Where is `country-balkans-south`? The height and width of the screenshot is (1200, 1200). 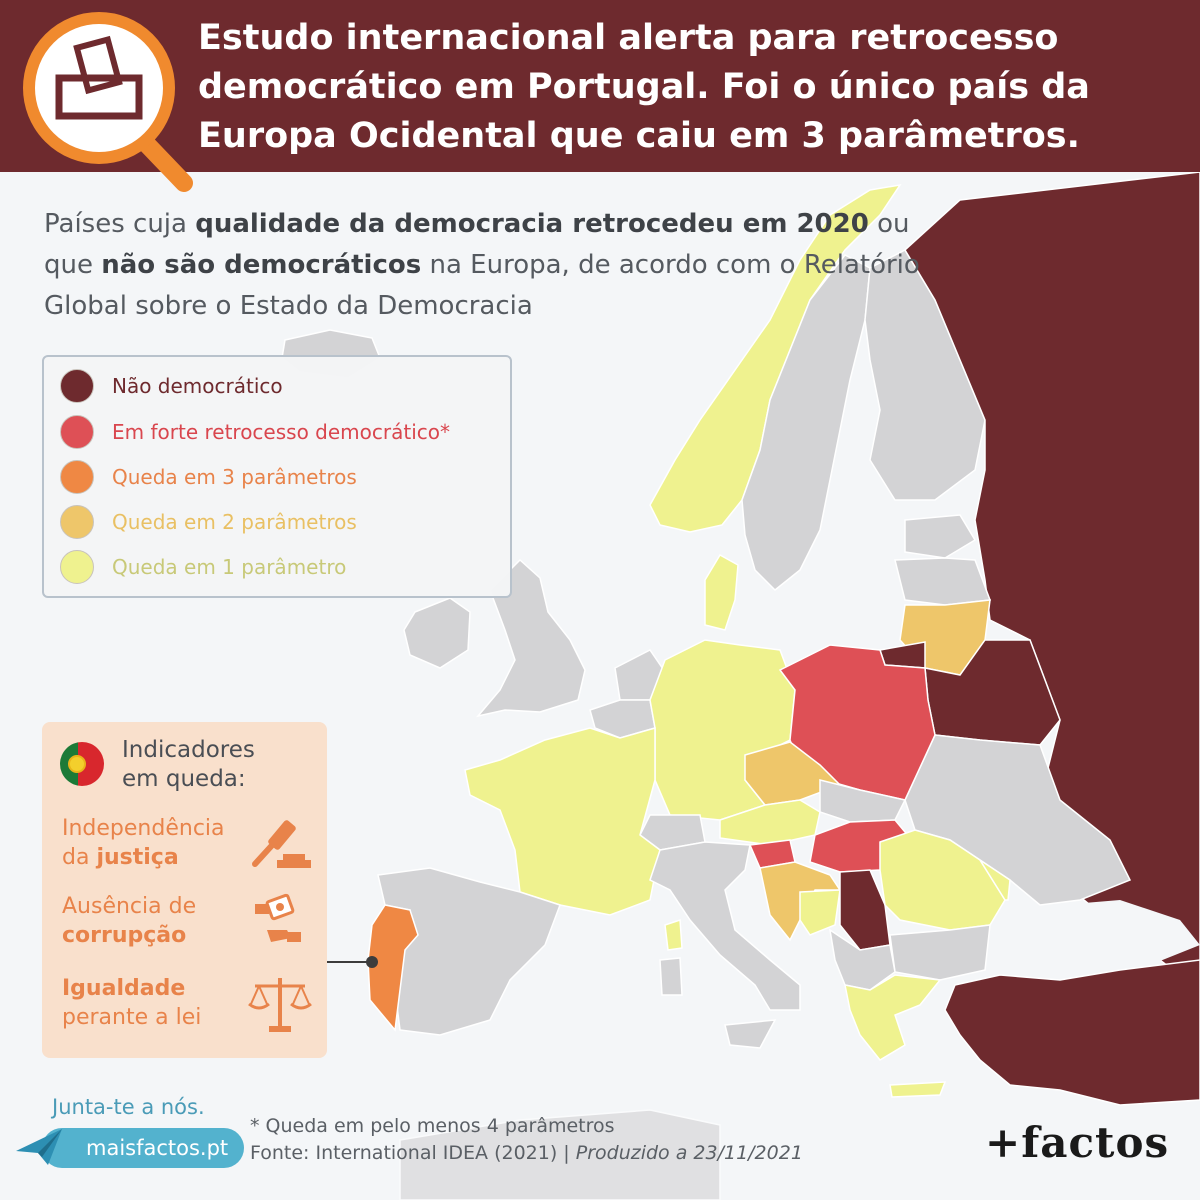
country-balkans-south is located at coordinates (862, 959).